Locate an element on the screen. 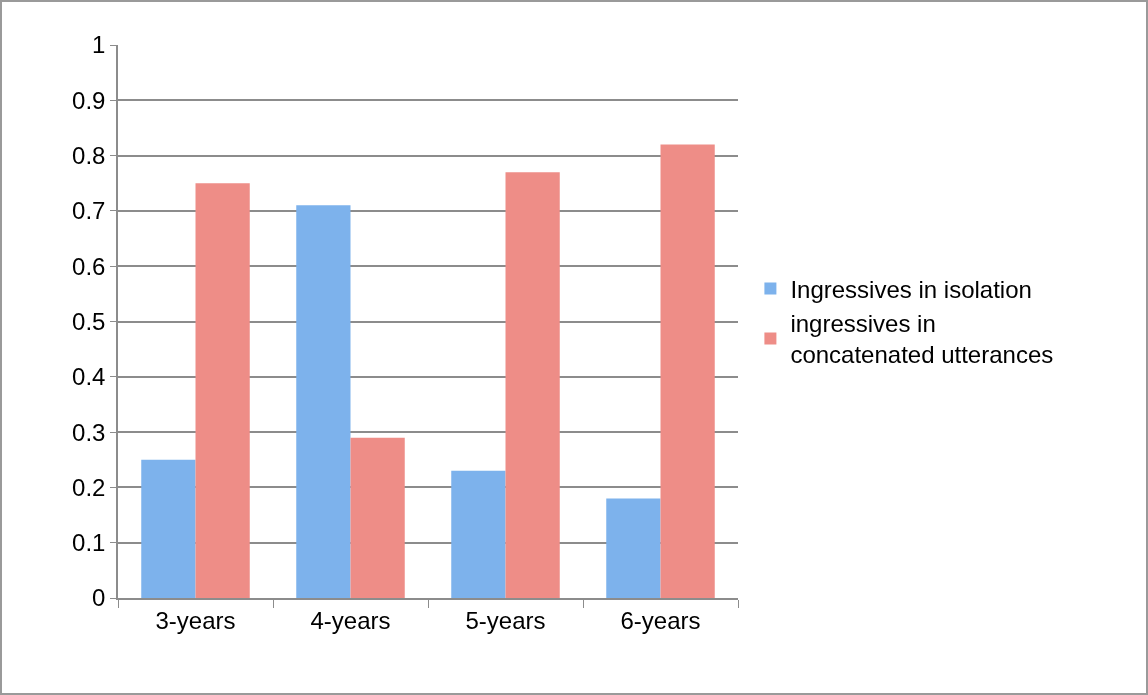 The width and height of the screenshot is (1148, 695). y-tick-label: 0 is located at coordinates (99, 598).